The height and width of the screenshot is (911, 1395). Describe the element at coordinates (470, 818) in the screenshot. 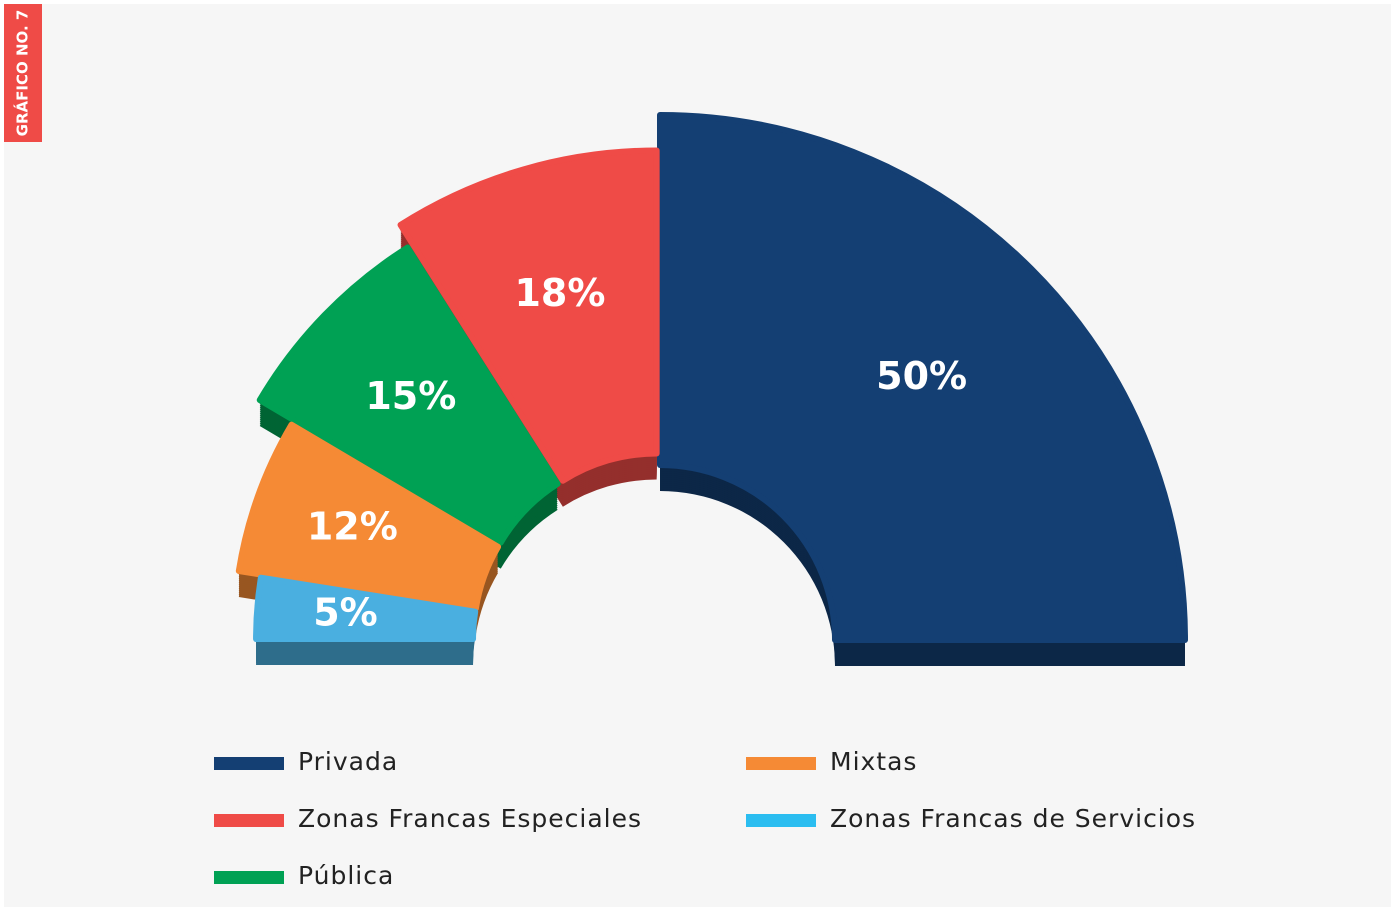

I see `legend-label: Zonas Francas Especiales` at that location.